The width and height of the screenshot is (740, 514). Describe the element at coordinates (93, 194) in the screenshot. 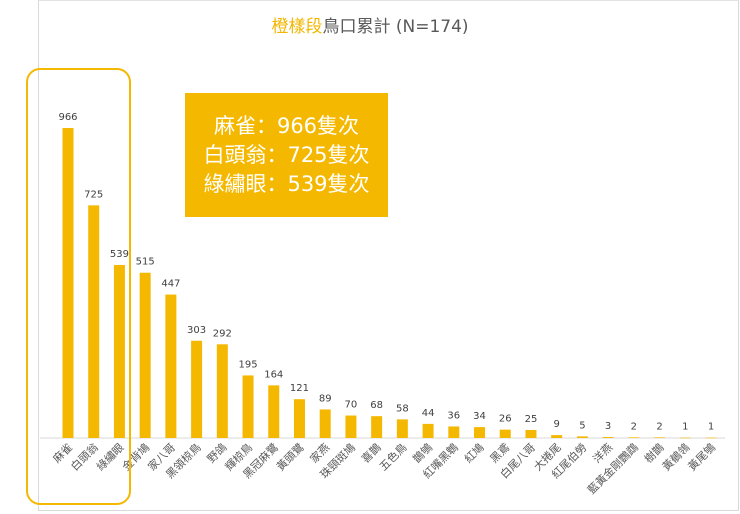

I see `data-label: 725` at that location.